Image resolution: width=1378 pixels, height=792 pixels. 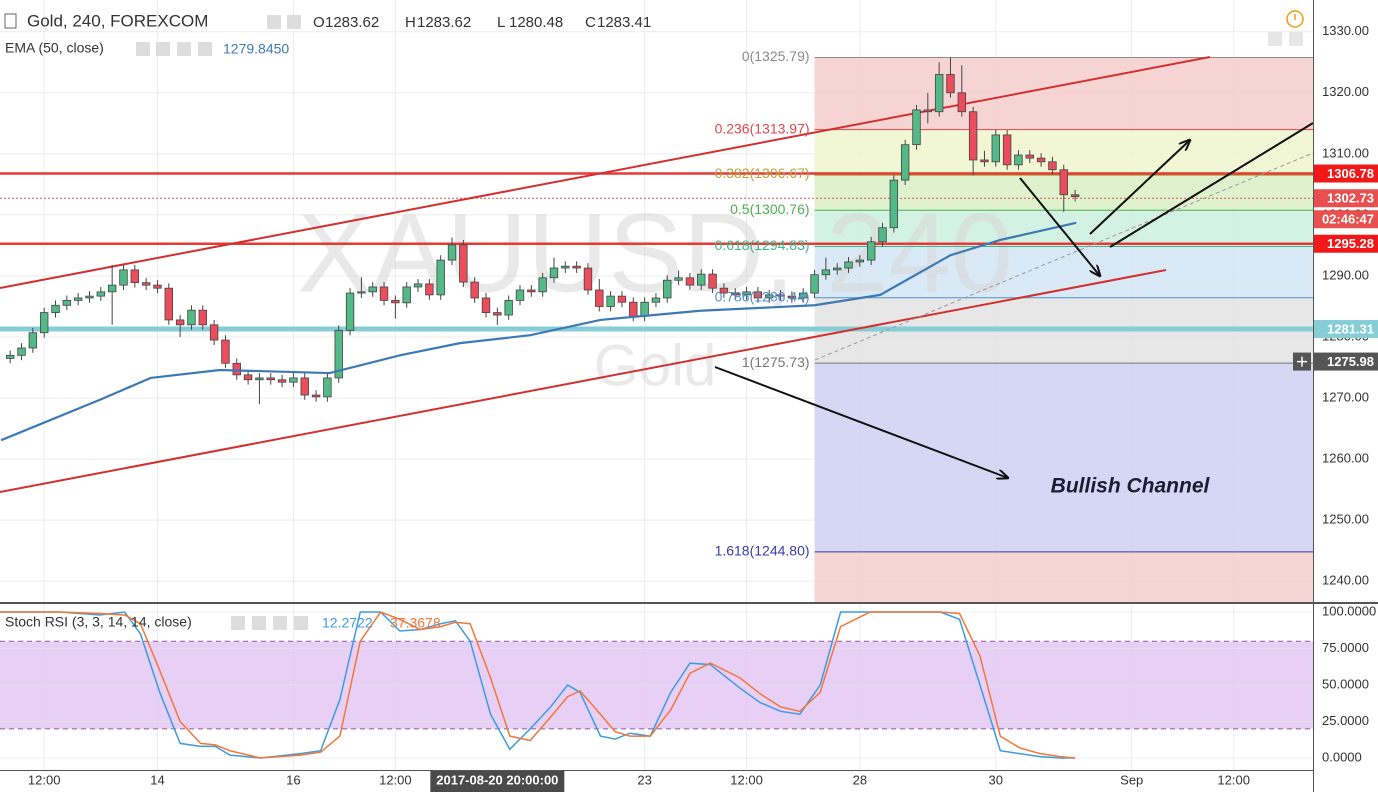 I want to click on legend-key: L, so click(x=501, y=22).